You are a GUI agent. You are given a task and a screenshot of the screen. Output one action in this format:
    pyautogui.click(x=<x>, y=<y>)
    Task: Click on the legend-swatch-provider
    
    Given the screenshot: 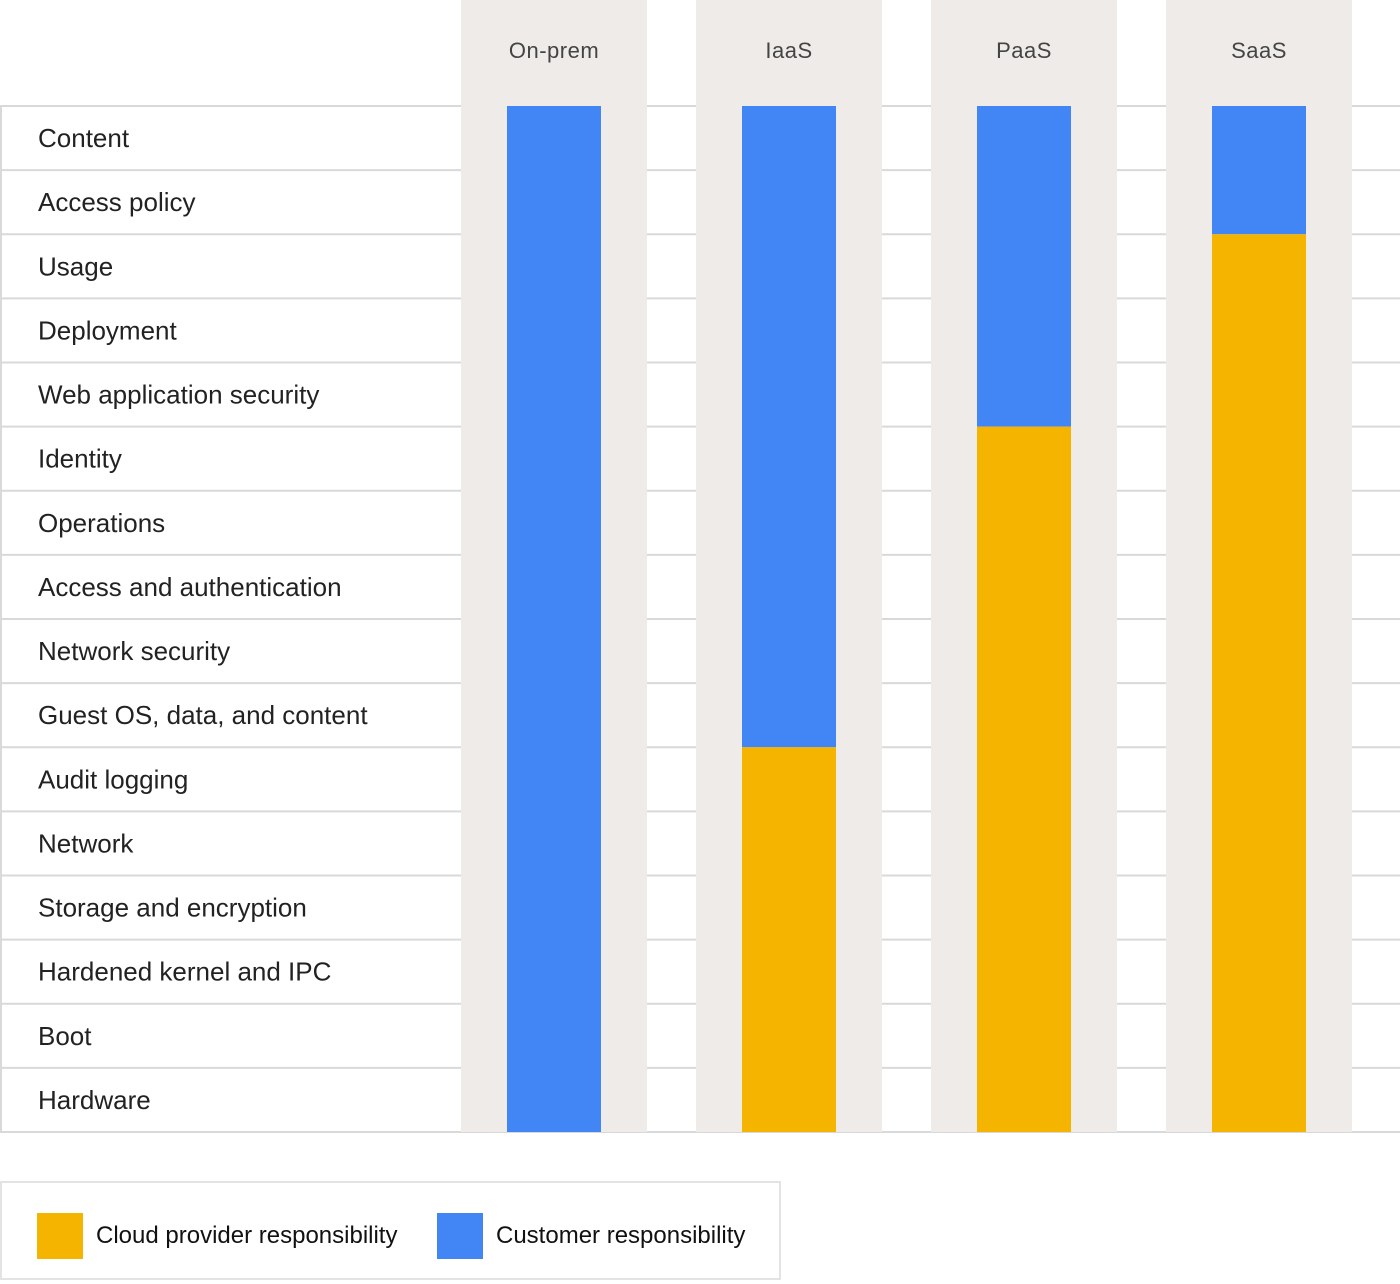 What is the action you would take?
    pyautogui.click(x=60, y=1236)
    